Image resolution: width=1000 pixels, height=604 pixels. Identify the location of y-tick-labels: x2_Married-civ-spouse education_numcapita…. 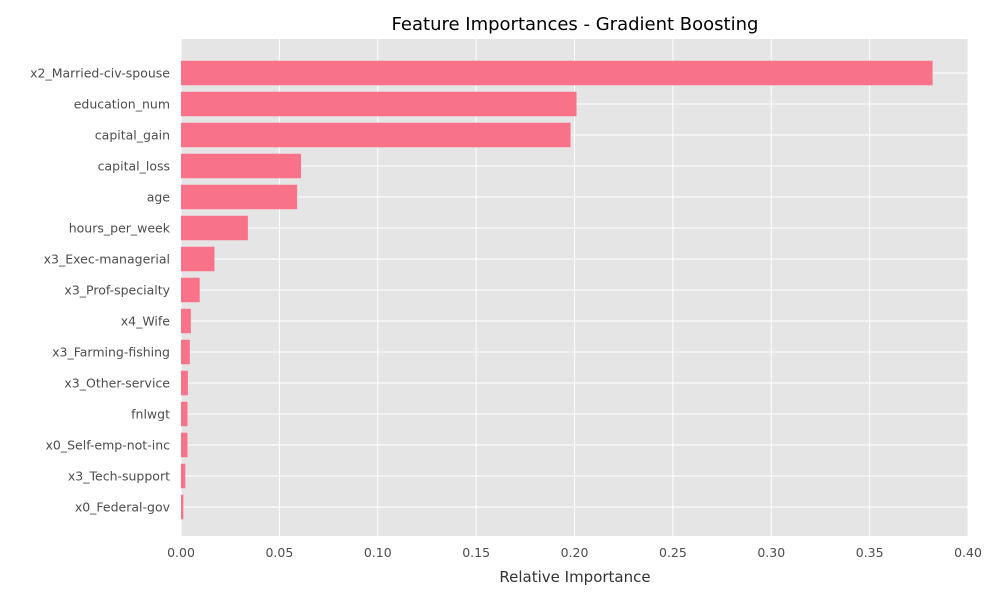
(100, 290).